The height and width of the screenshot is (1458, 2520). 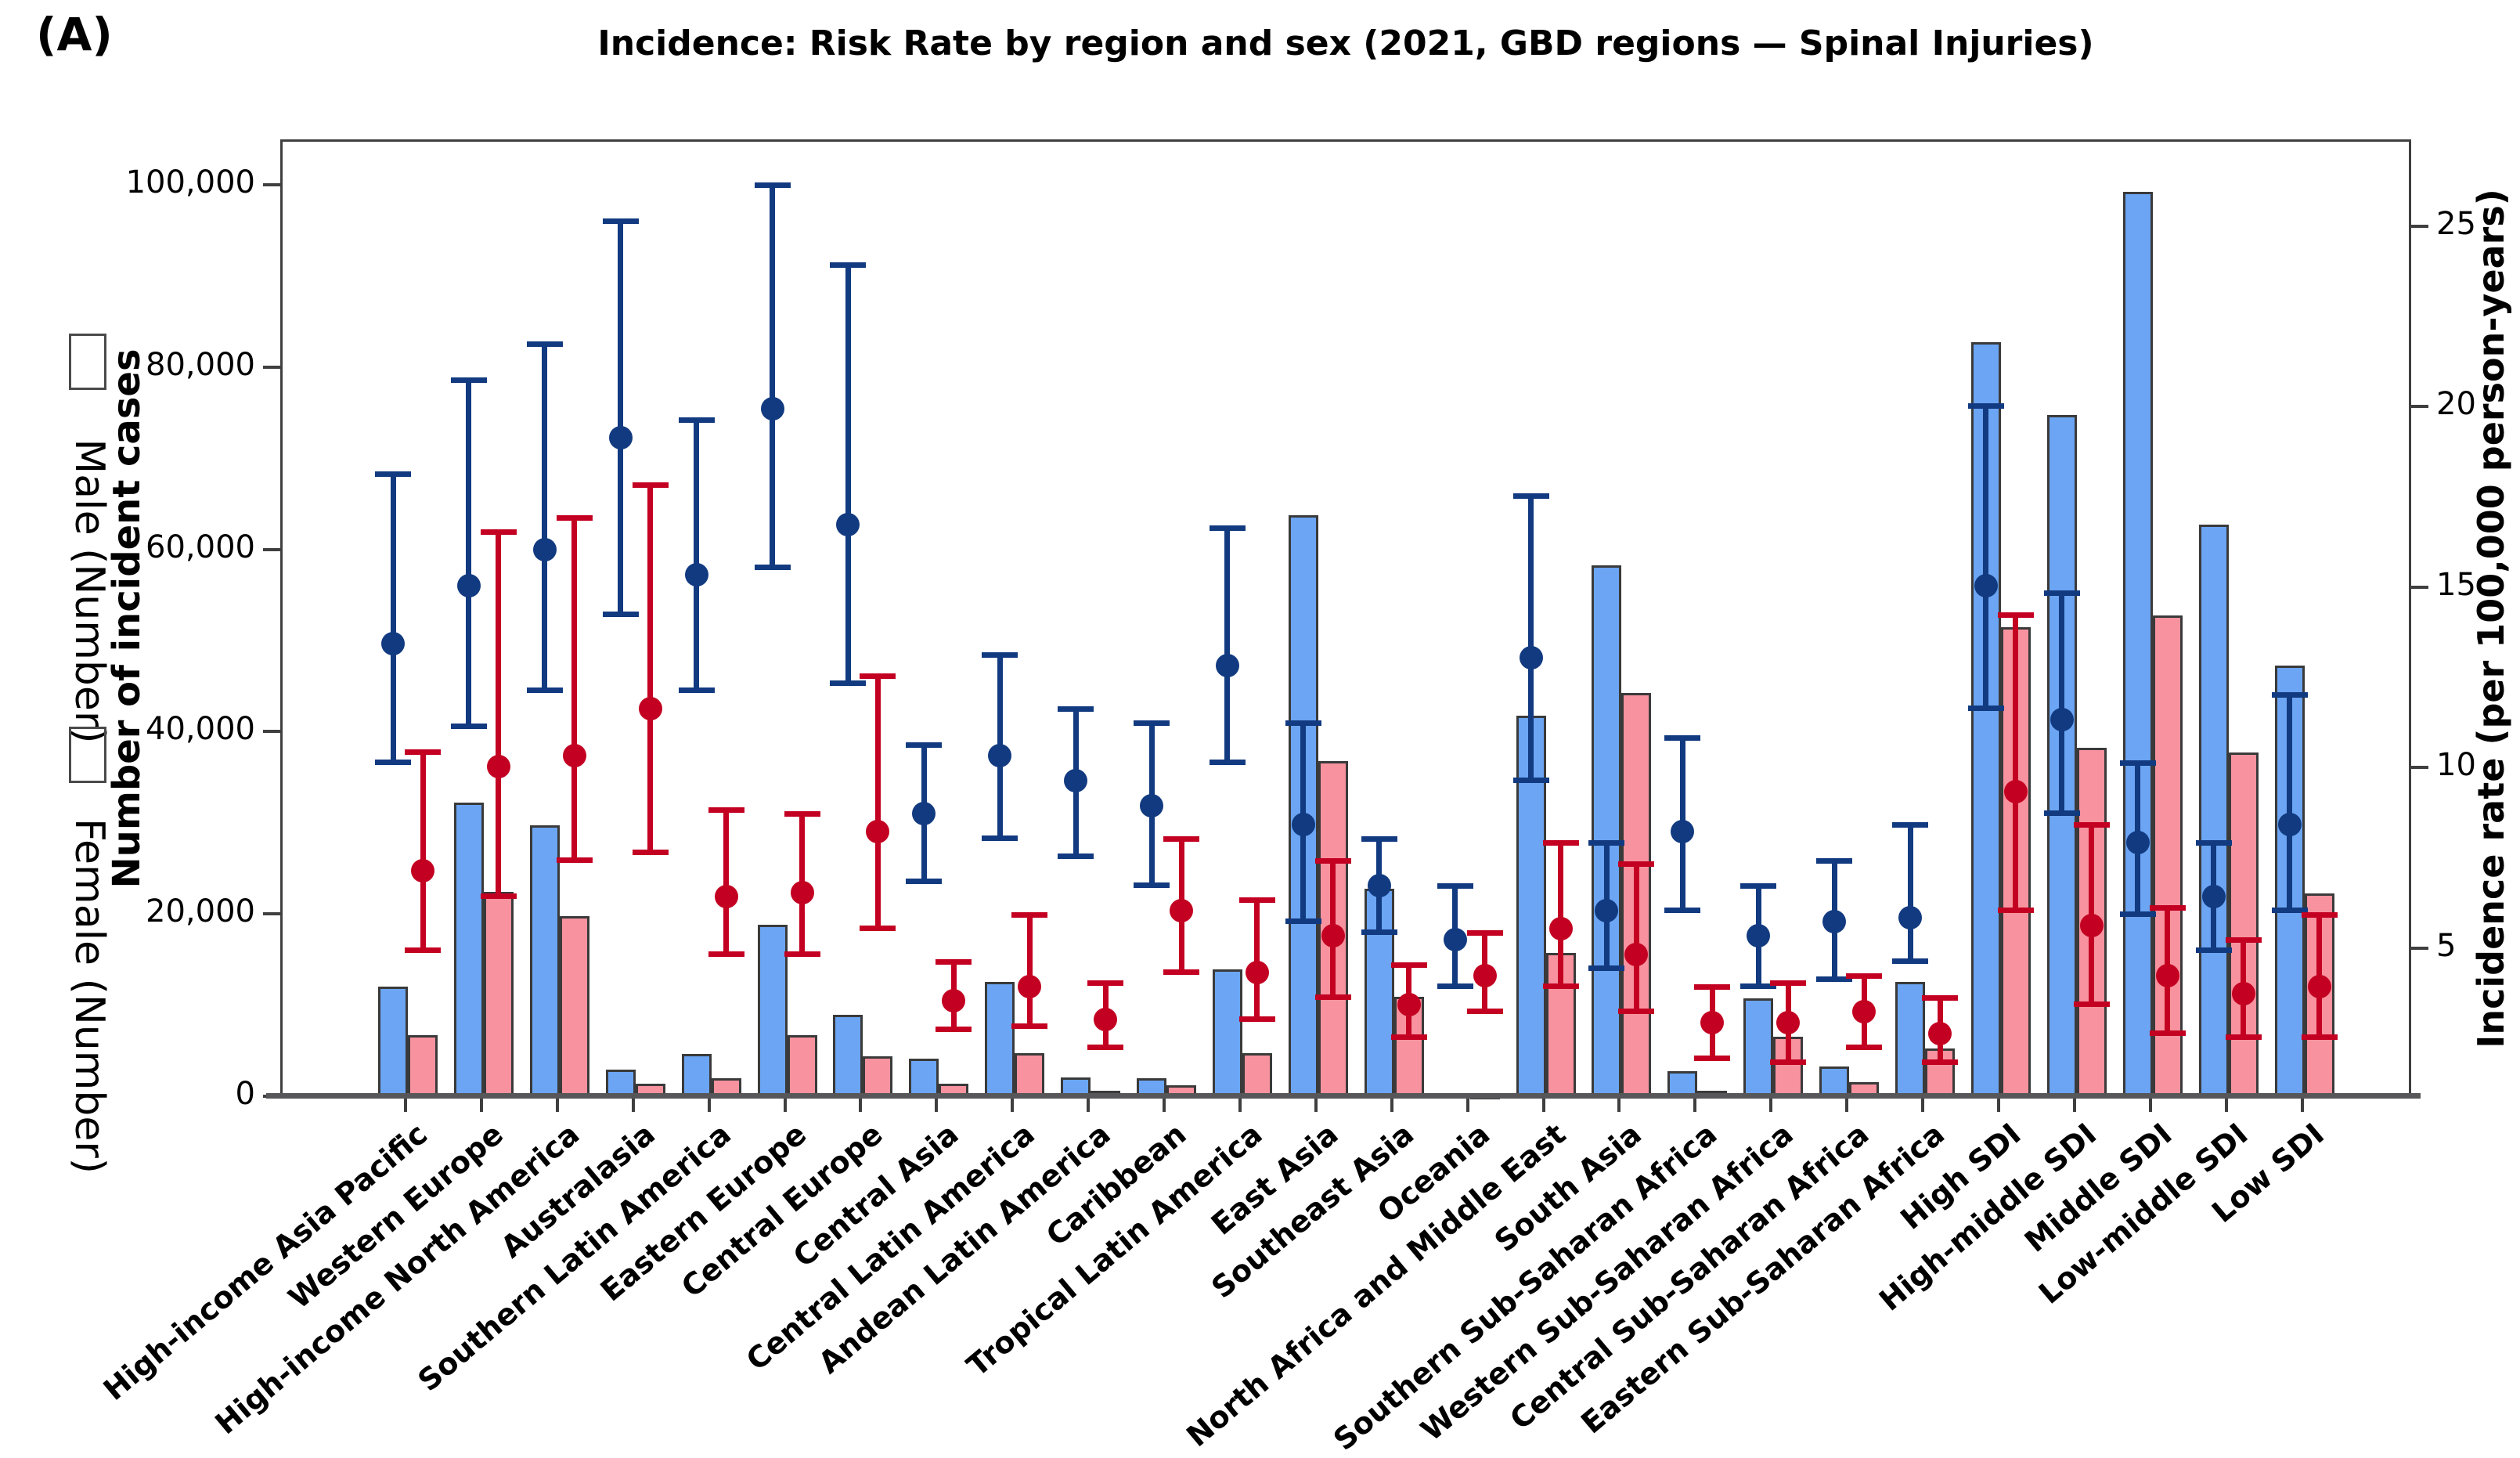 I want to click on panel-label: (A), so click(x=74, y=34).